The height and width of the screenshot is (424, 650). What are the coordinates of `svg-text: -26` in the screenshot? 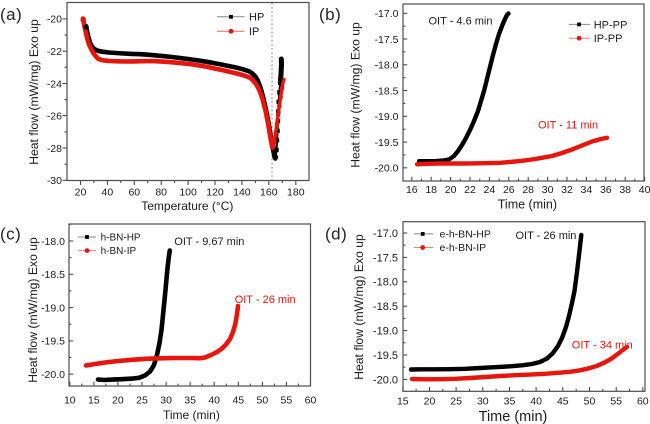 It's located at (54, 117).